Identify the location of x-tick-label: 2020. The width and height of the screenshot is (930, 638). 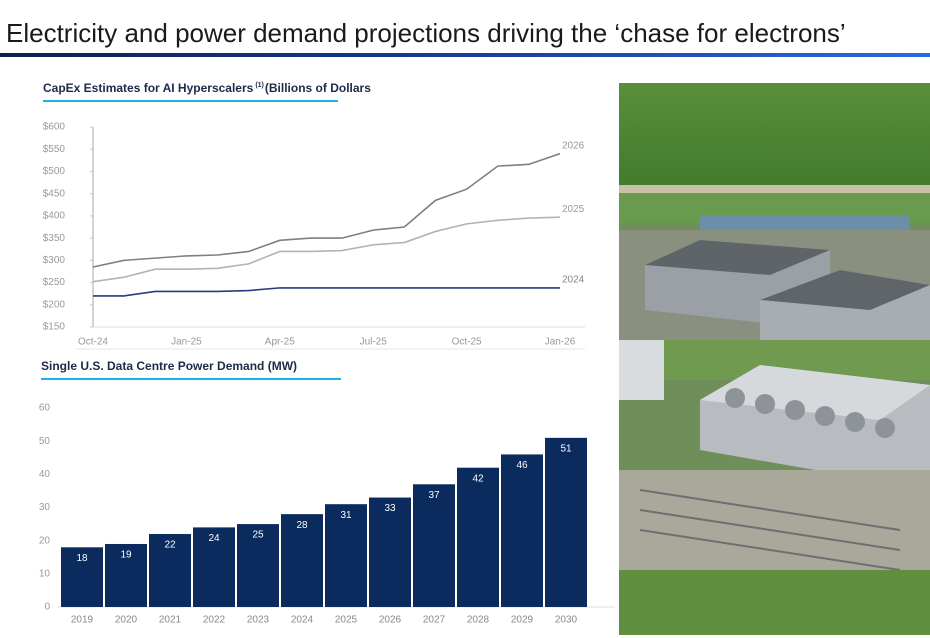
(126, 620).